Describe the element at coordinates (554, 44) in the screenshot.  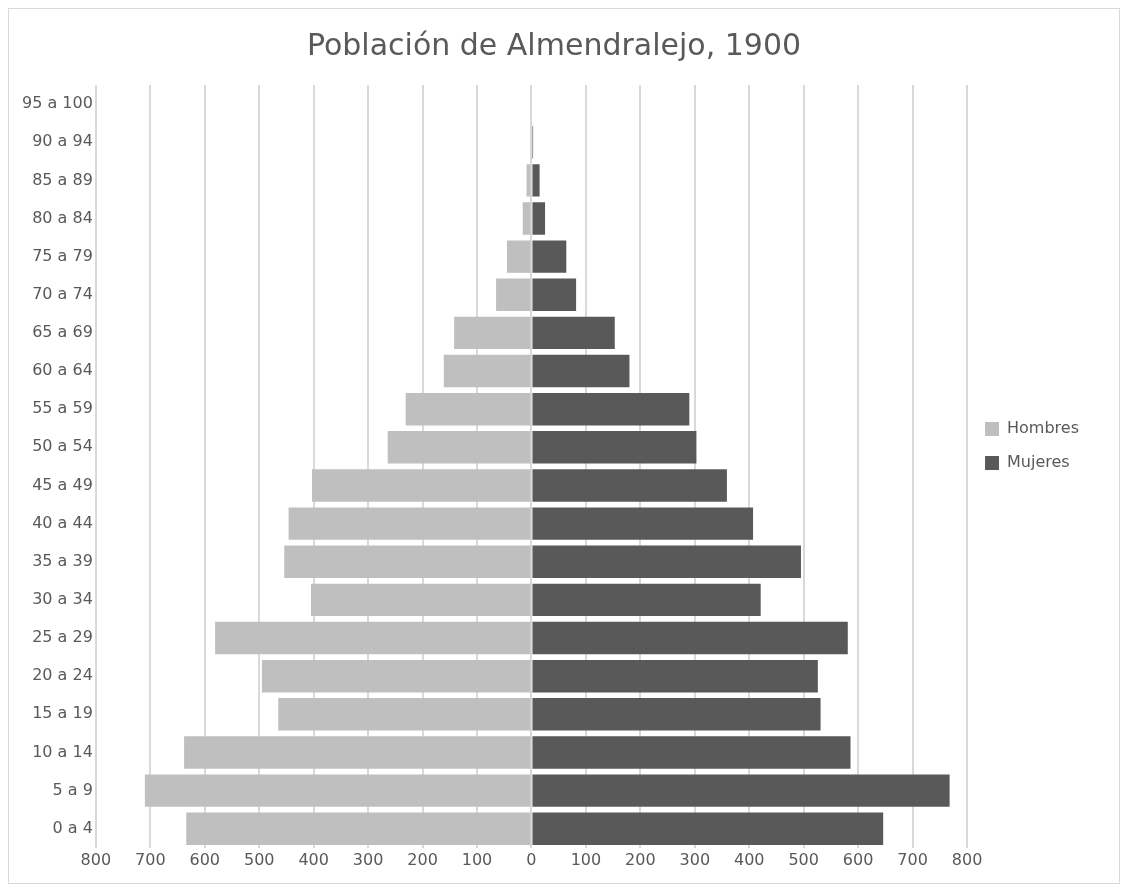
I see `chart-title: Población de Almendralejo, 1900` at that location.